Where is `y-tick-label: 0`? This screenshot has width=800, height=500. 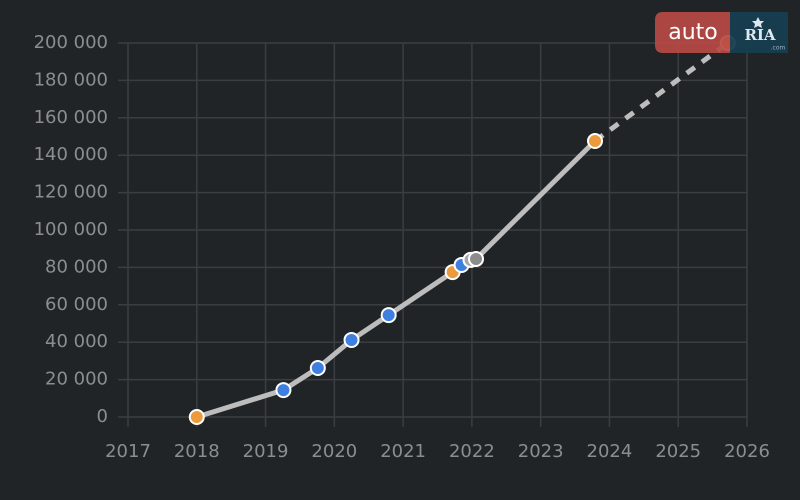
y-tick-label: 0 is located at coordinates (102, 416).